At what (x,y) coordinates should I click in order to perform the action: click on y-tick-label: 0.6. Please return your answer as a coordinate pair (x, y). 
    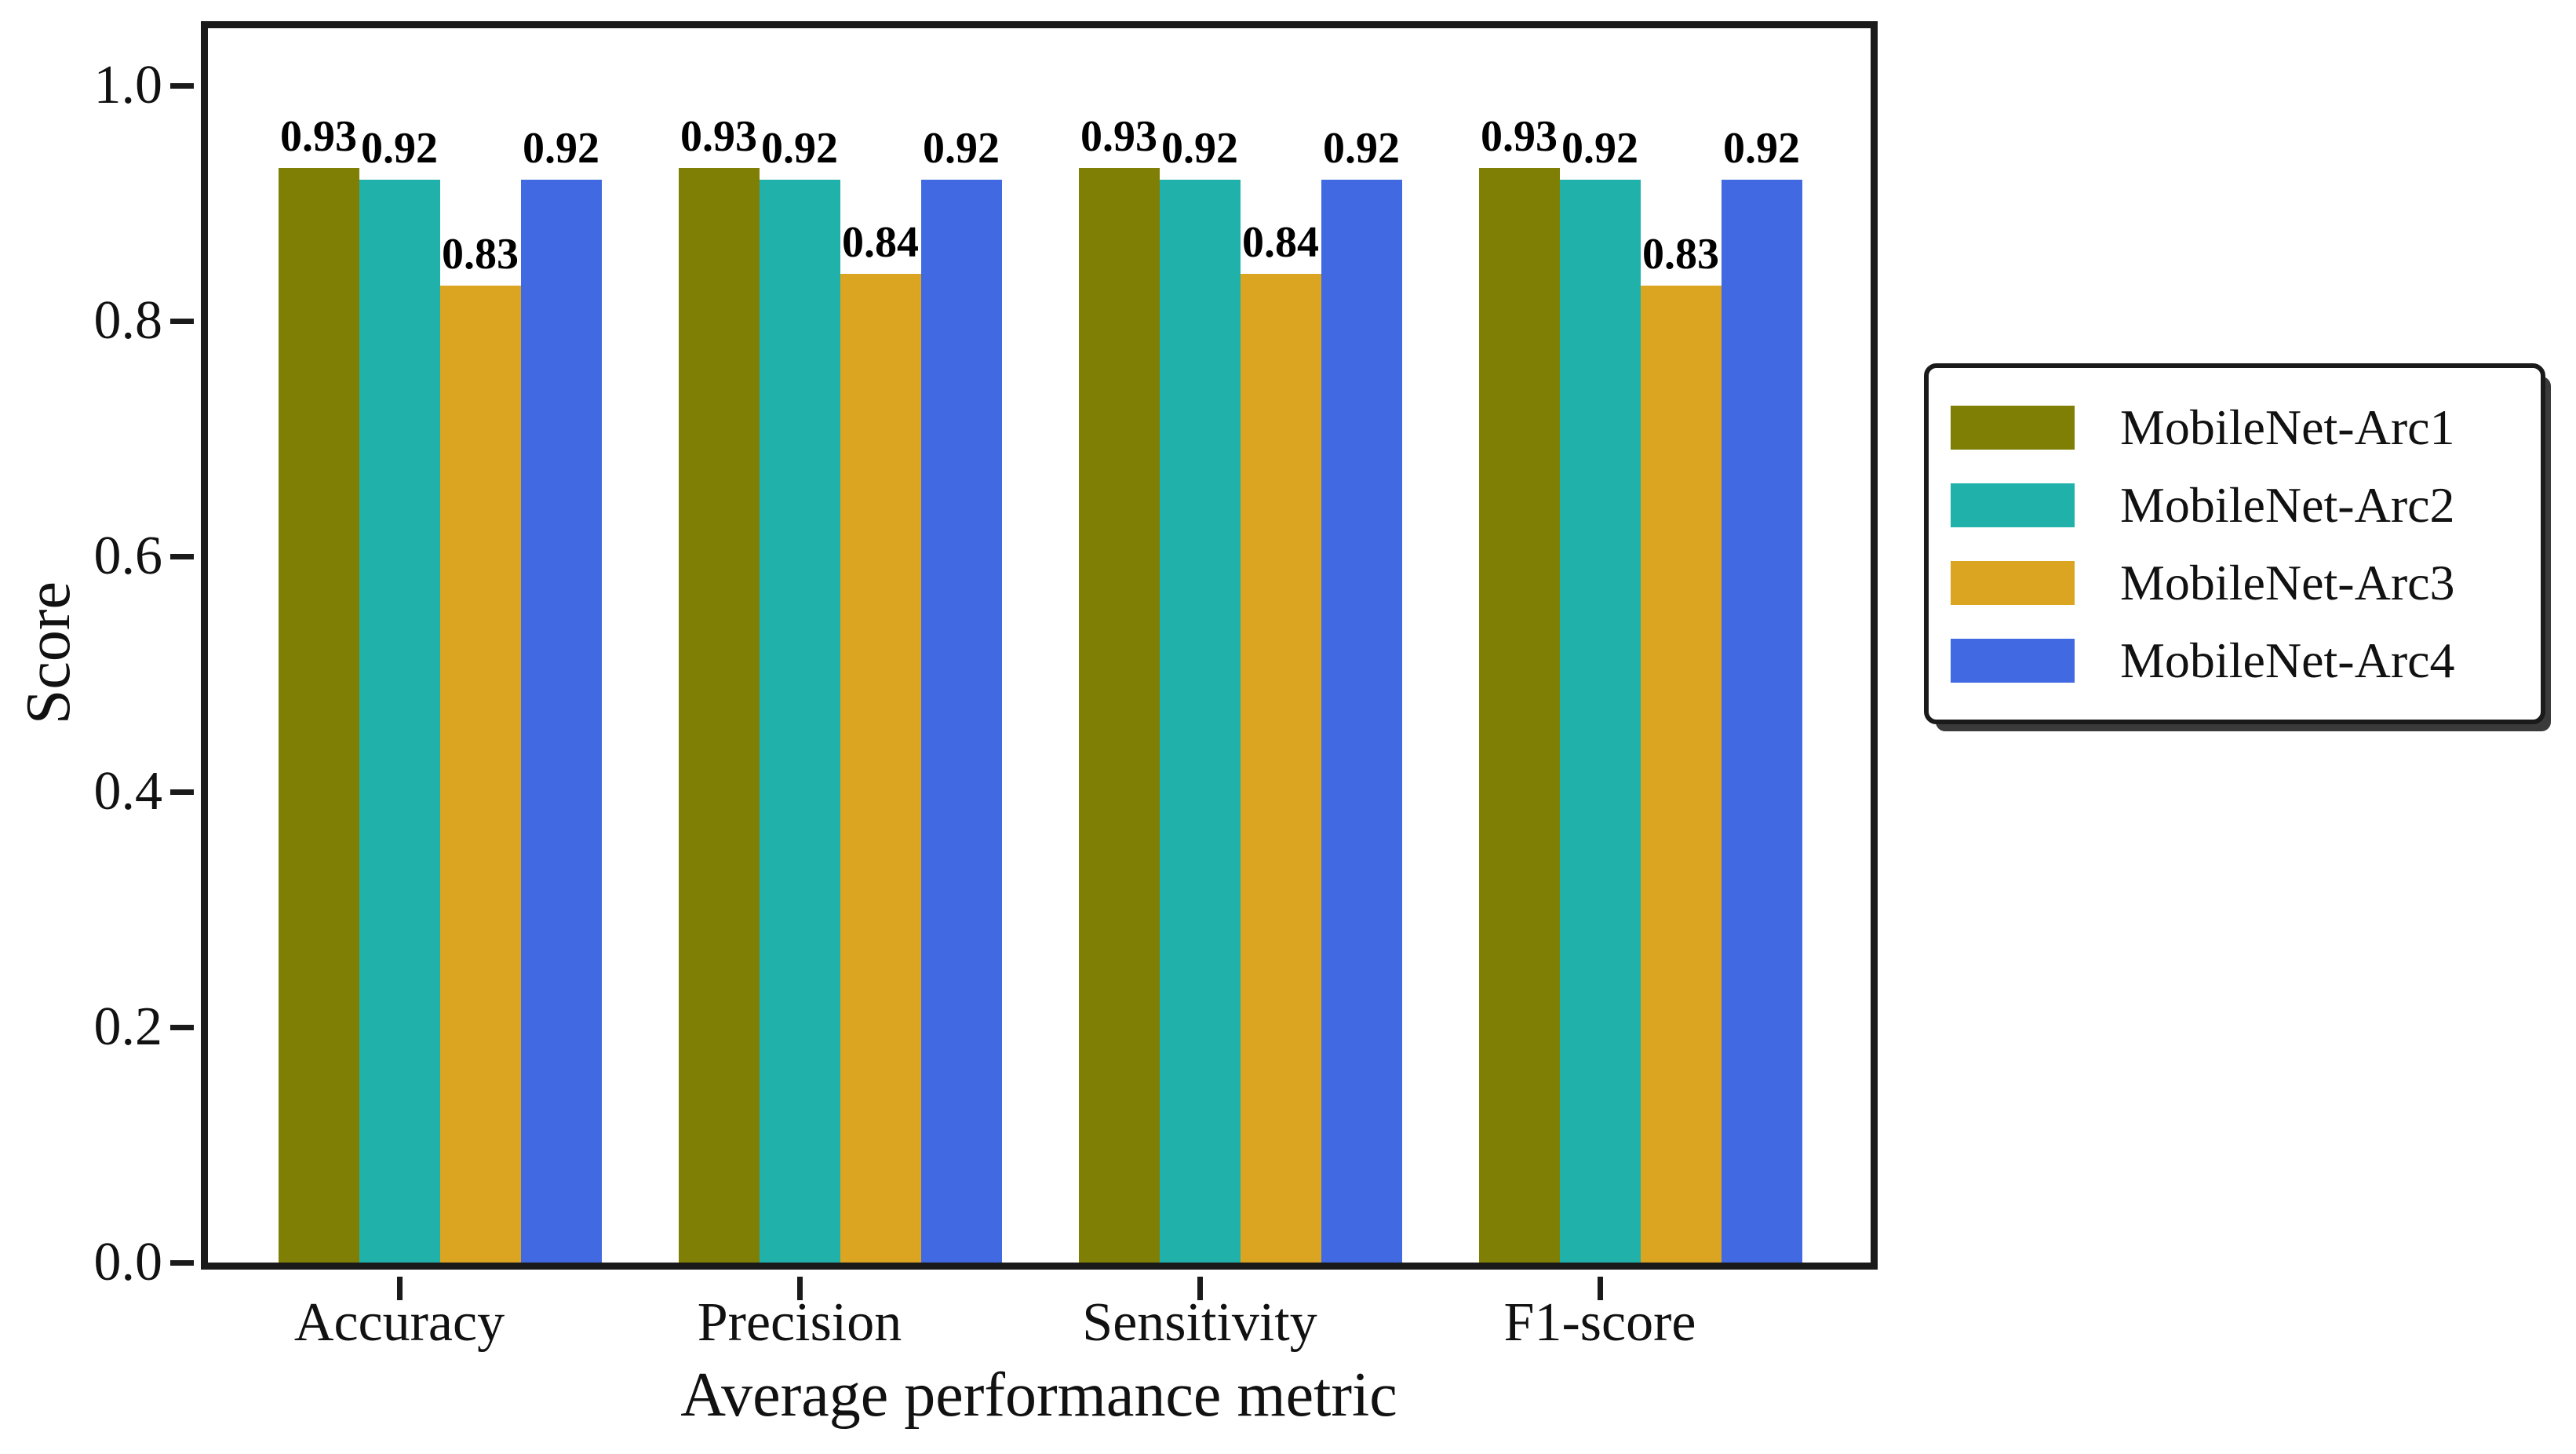
    Looking at the image, I should click on (128, 556).